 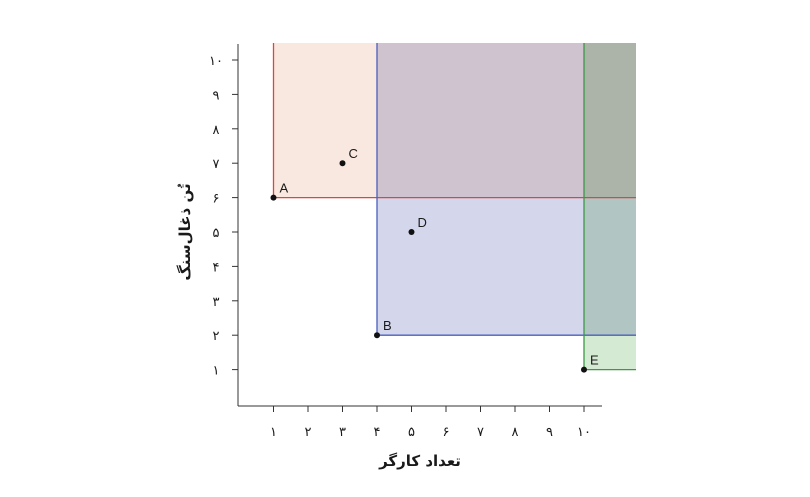 What do you see at coordinates (216, 371) in the screenshot?
I see `y-tick-label: ۱` at bounding box center [216, 371].